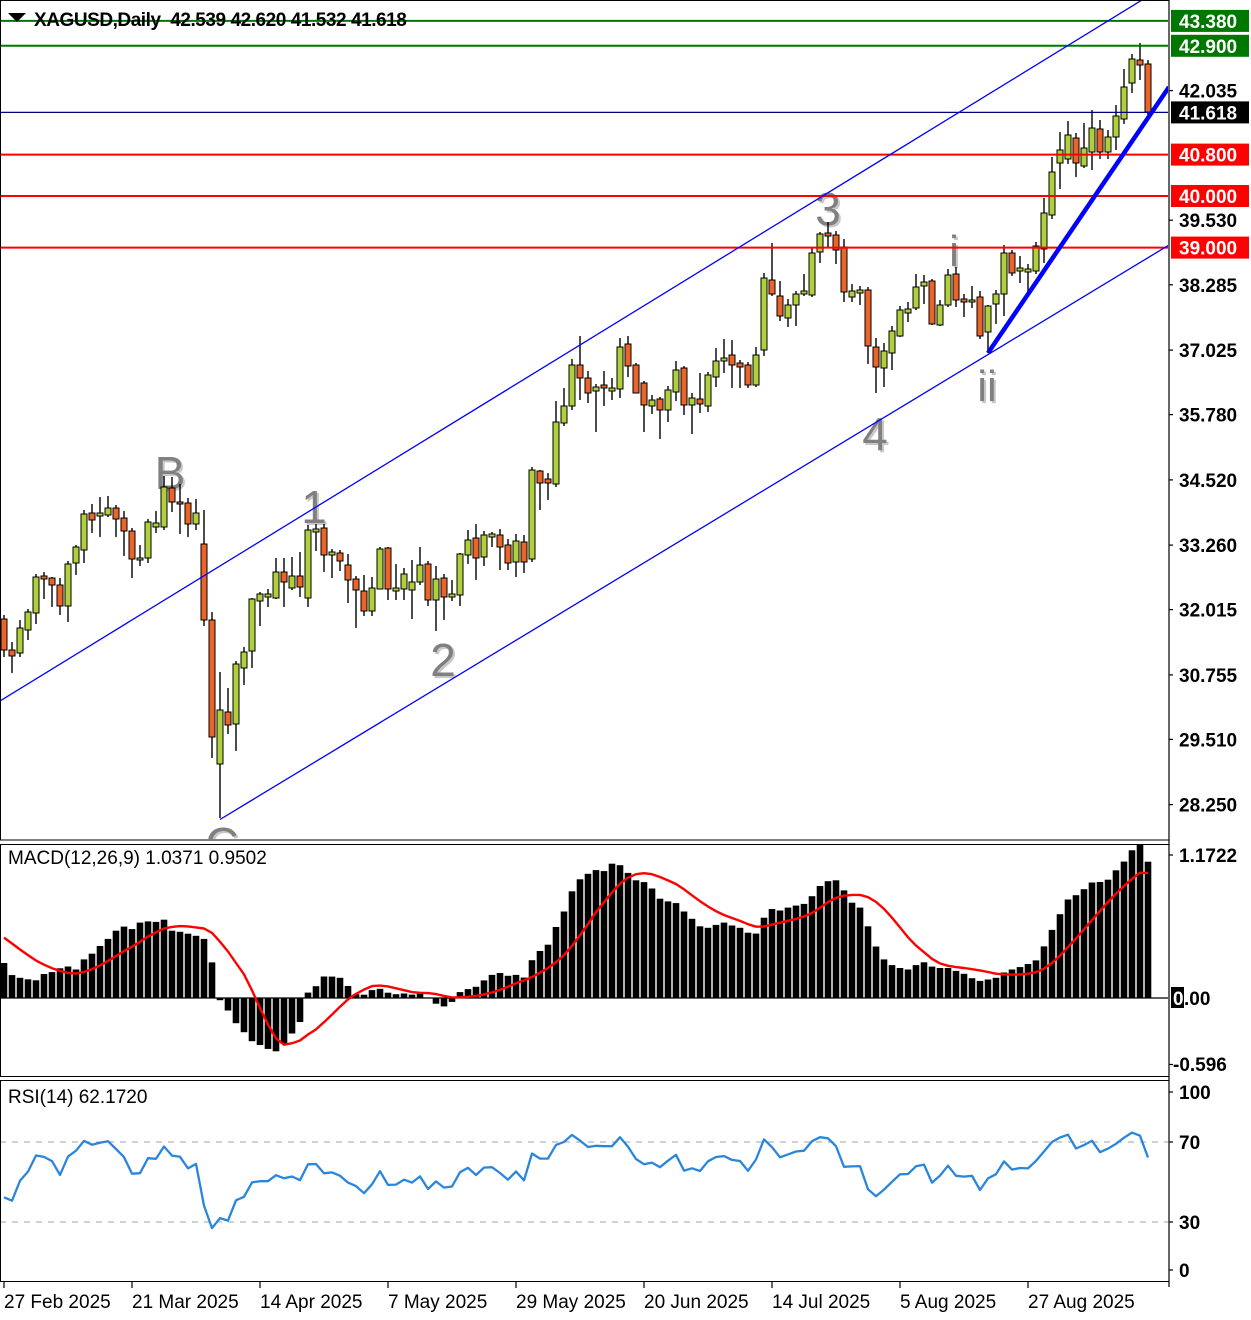  Describe the element at coordinates (1208, 481) in the screenshot. I see `svg-text: 34.520` at that location.